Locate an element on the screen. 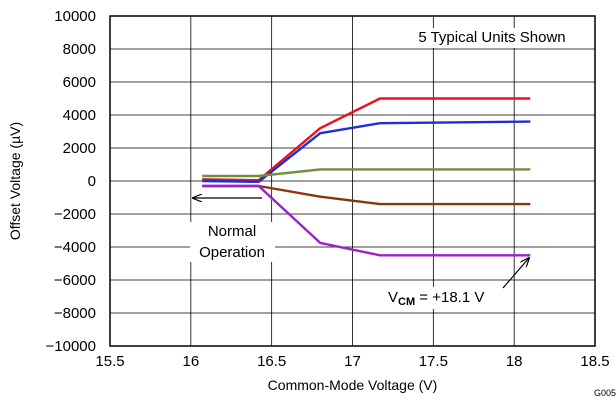 Image resolution: width=616 pixels, height=400 pixels. y-tick-label: −6000 is located at coordinates (75, 280).